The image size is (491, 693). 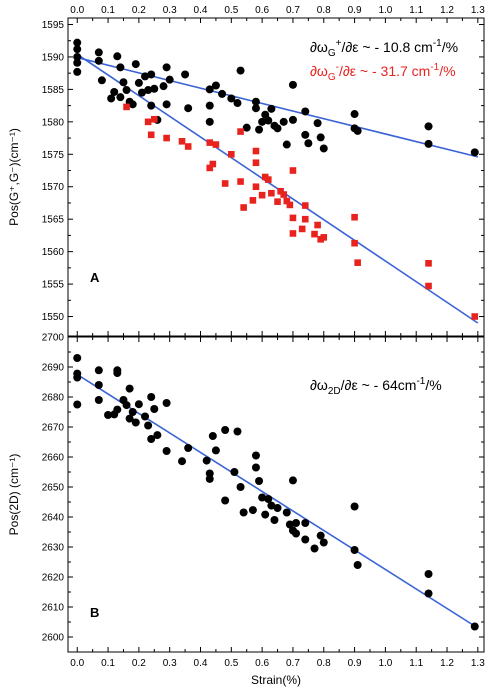 I want to click on x-tick-label-top: 0.8, so click(x=324, y=10).